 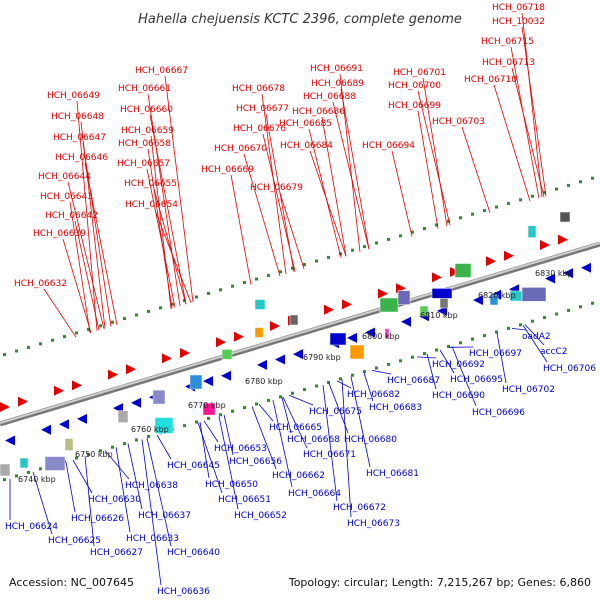 What do you see at coordinates (306, 146) in the screenshot?
I see `forward-gene-label: HCH_06684` at bounding box center [306, 146].